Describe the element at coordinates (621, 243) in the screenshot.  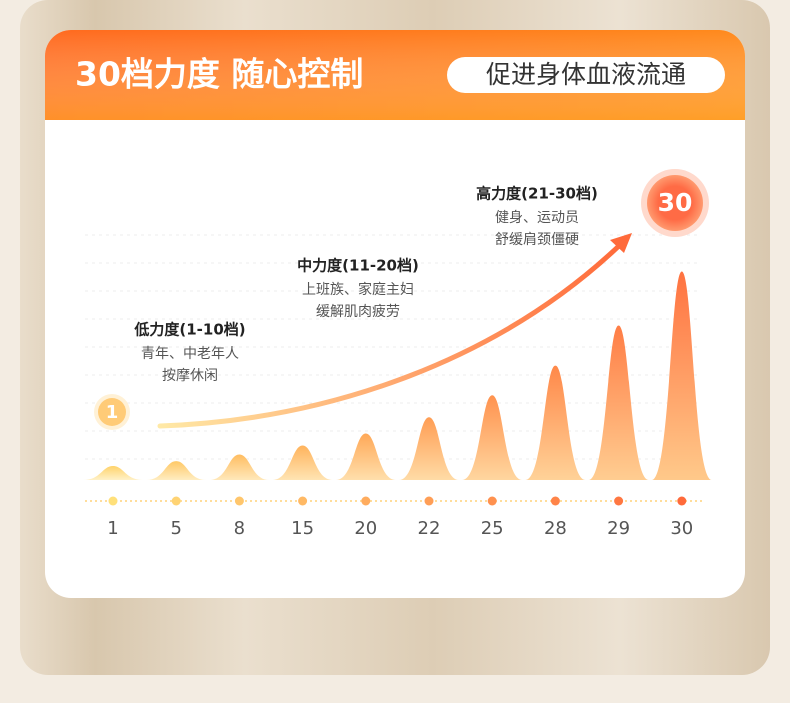
I see `arrow-head` at that location.